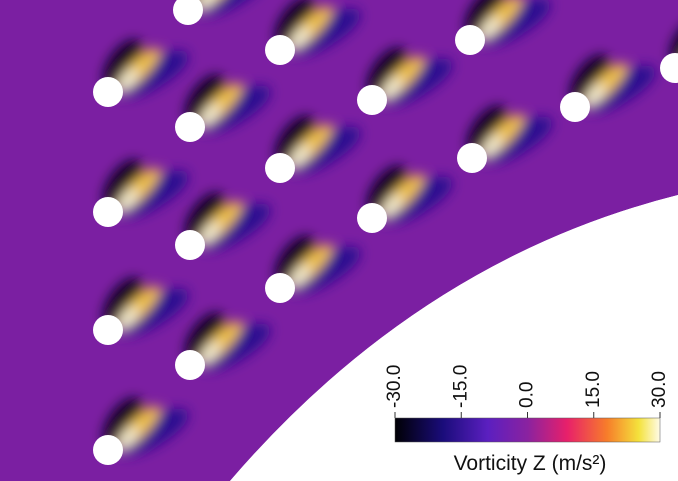 Image resolution: width=678 pixels, height=481 pixels. What do you see at coordinates (394, 386) in the screenshot?
I see `tick-label: -30.0` at bounding box center [394, 386].